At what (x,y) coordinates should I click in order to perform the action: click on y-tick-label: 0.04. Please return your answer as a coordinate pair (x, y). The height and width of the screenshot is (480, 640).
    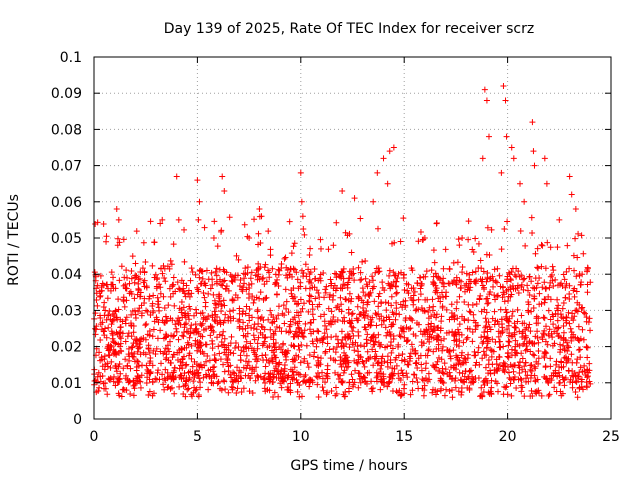
    Looking at the image, I should click on (66, 275).